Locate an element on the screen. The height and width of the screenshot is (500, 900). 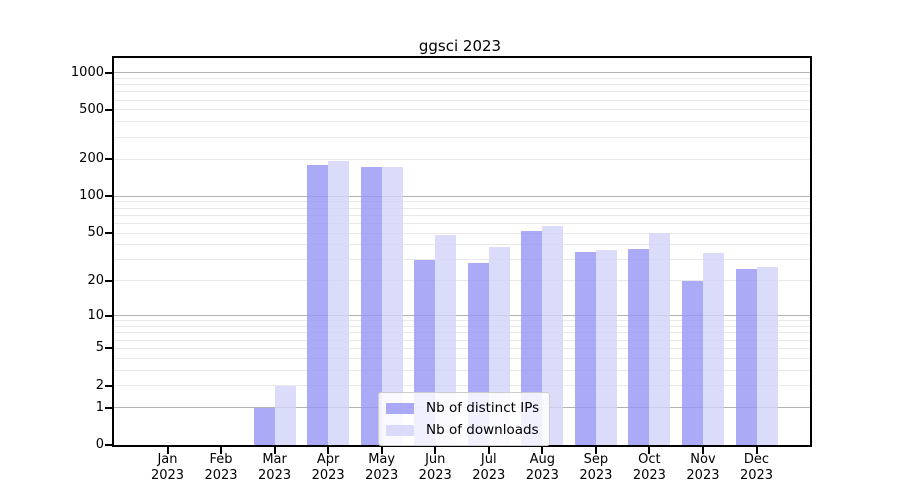
x-tick-month-apr: Apr is located at coordinates (328, 459).